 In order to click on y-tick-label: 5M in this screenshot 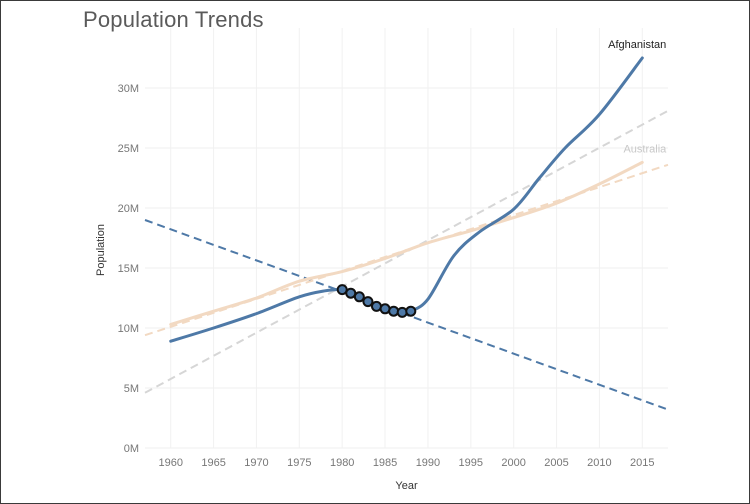, I will do `click(131, 389)`.